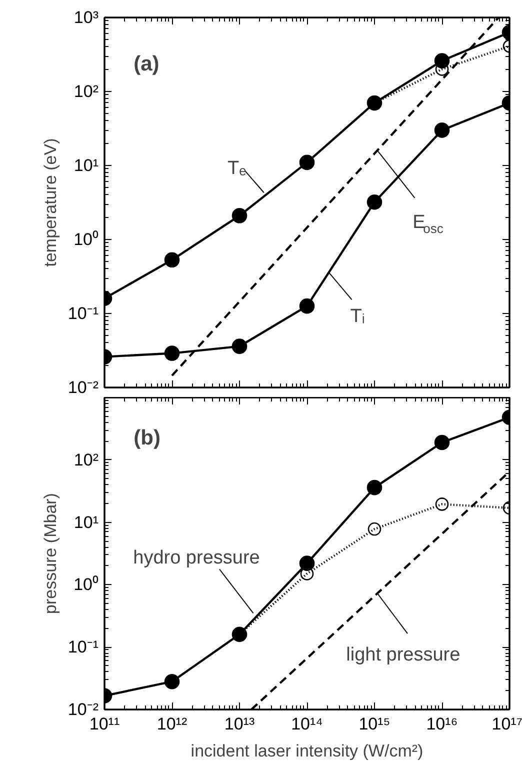  What do you see at coordinates (86, 17) in the screenshot?
I see `y-tick-label: 10³` at bounding box center [86, 17].